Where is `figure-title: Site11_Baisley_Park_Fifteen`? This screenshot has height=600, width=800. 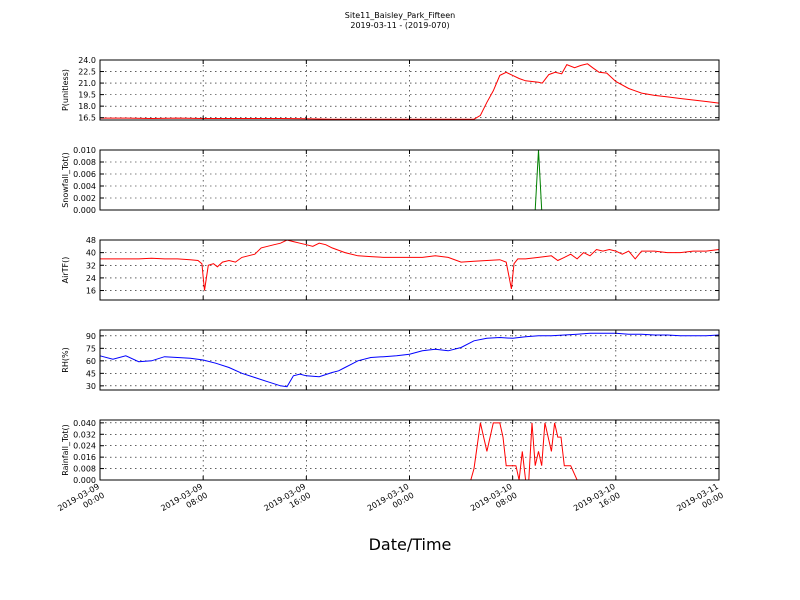
figure-title: Site11_Baisley_Park_Fifteen is located at coordinates (400, 15).